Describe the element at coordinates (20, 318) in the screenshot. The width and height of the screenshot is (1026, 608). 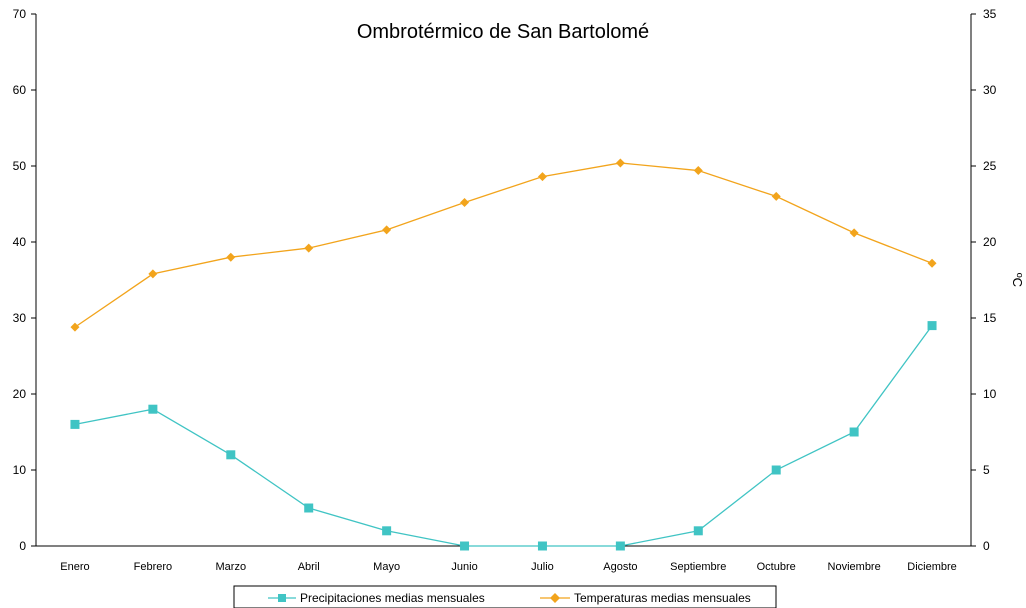
I see `left-tick-label: 30` at that location.